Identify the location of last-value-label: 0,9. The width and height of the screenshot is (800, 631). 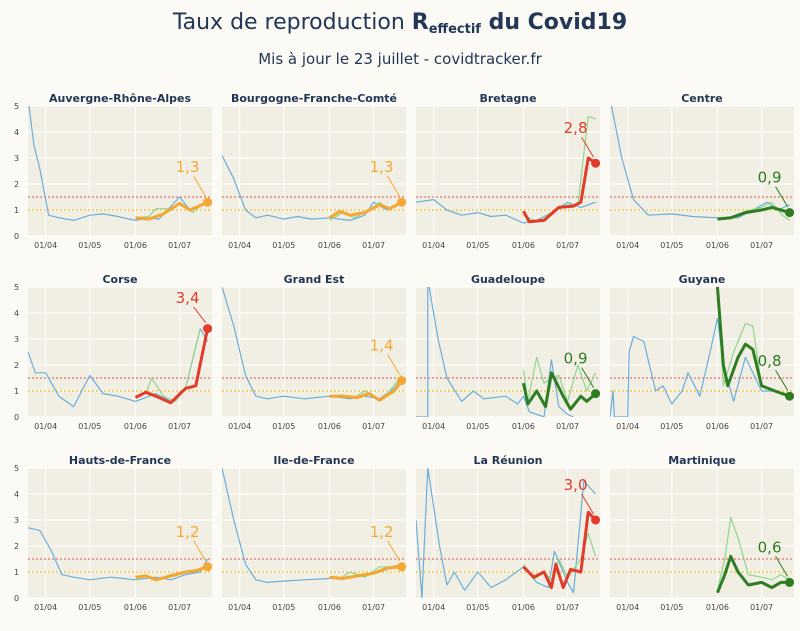
(770, 178).